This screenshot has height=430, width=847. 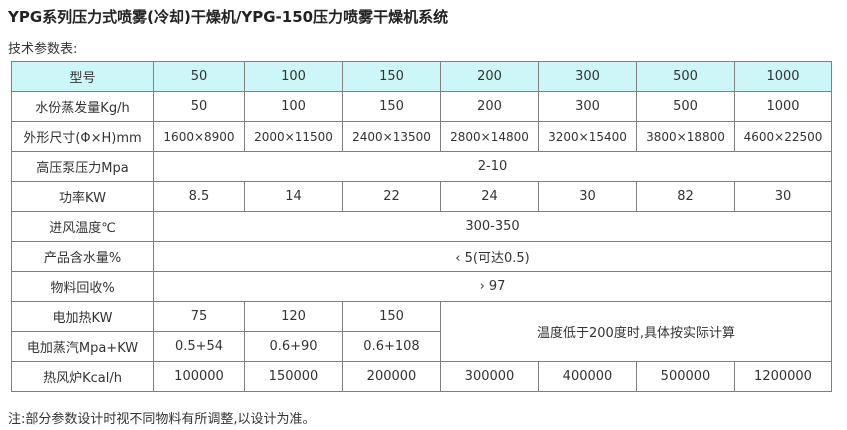 What do you see at coordinates (489, 196) in the screenshot?
I see `table-cell: 24` at bounding box center [489, 196].